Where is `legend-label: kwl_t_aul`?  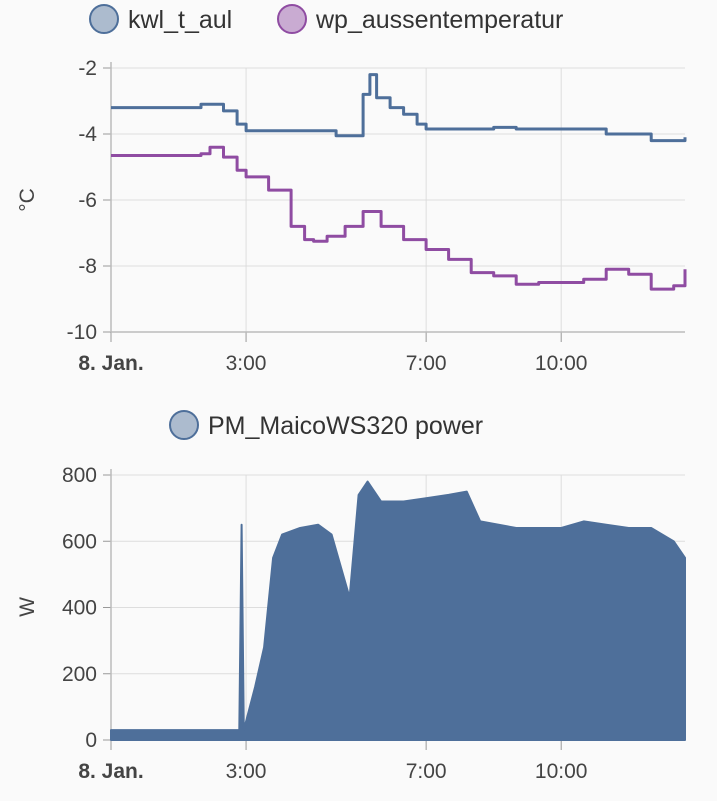 legend-label: kwl_t_aul is located at coordinates (180, 20).